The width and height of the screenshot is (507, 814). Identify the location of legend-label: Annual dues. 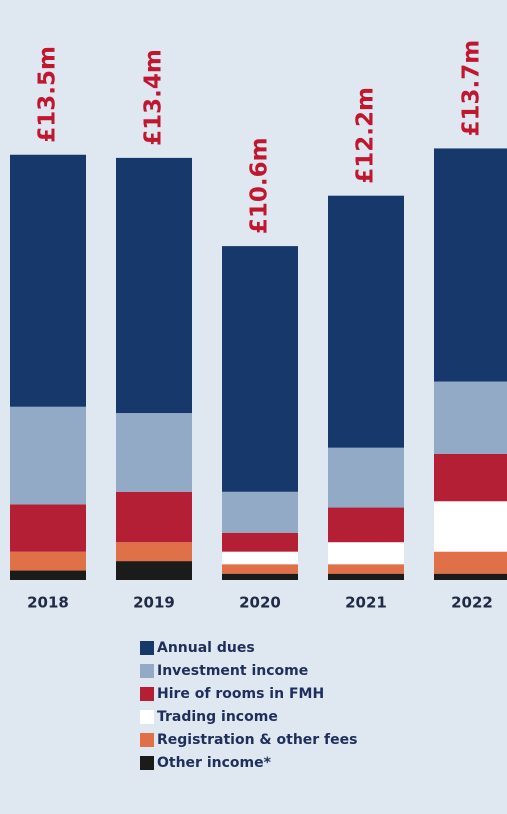
(206, 648).